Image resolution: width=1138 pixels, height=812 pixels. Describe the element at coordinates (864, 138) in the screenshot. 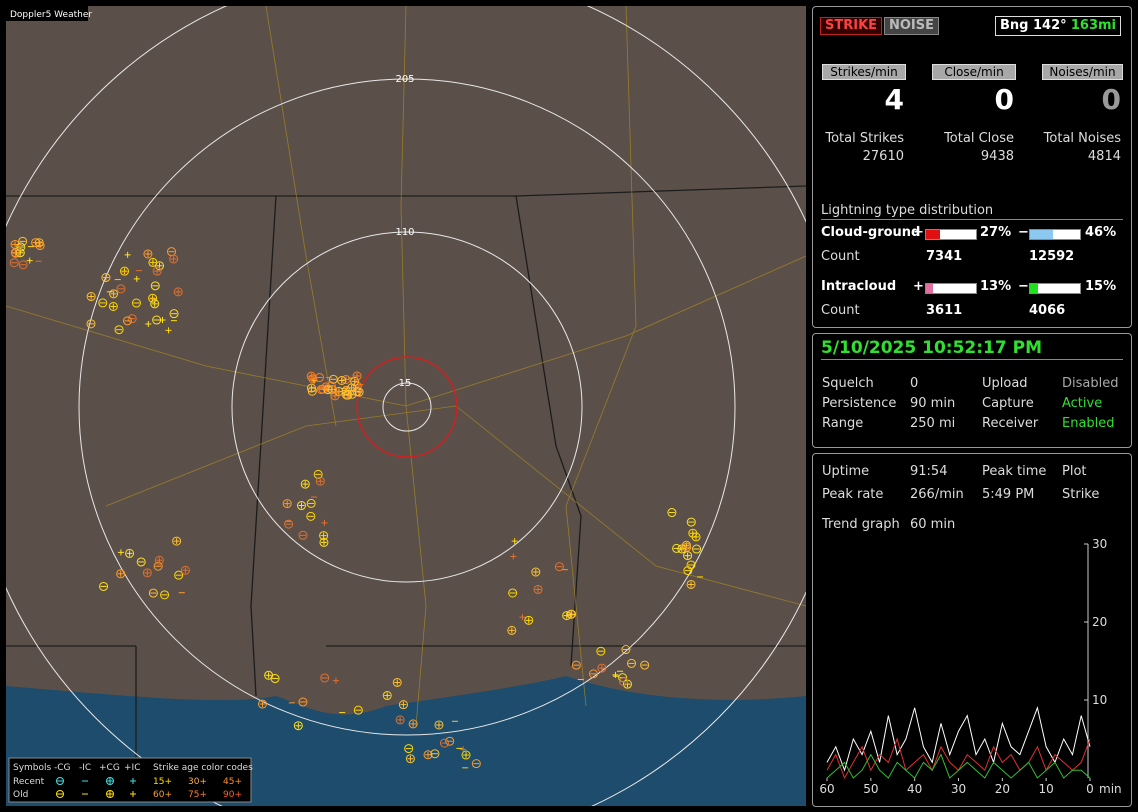

I see `total-label: Total Strikes` at that location.